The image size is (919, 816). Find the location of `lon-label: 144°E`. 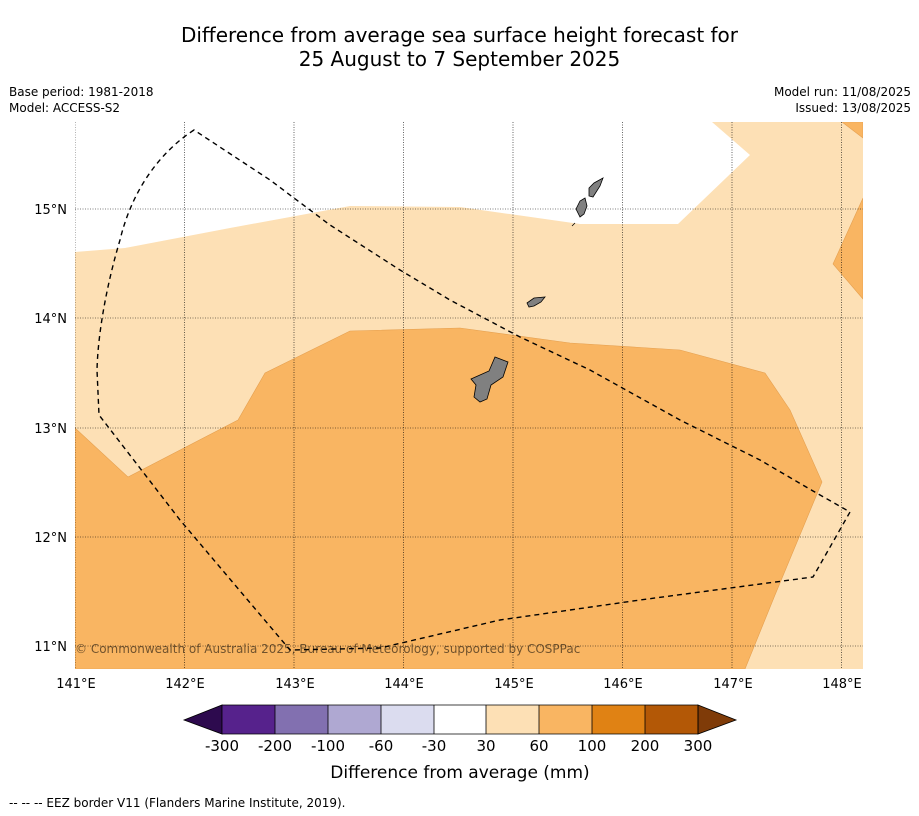

lon-label: 144°E is located at coordinates (404, 684).